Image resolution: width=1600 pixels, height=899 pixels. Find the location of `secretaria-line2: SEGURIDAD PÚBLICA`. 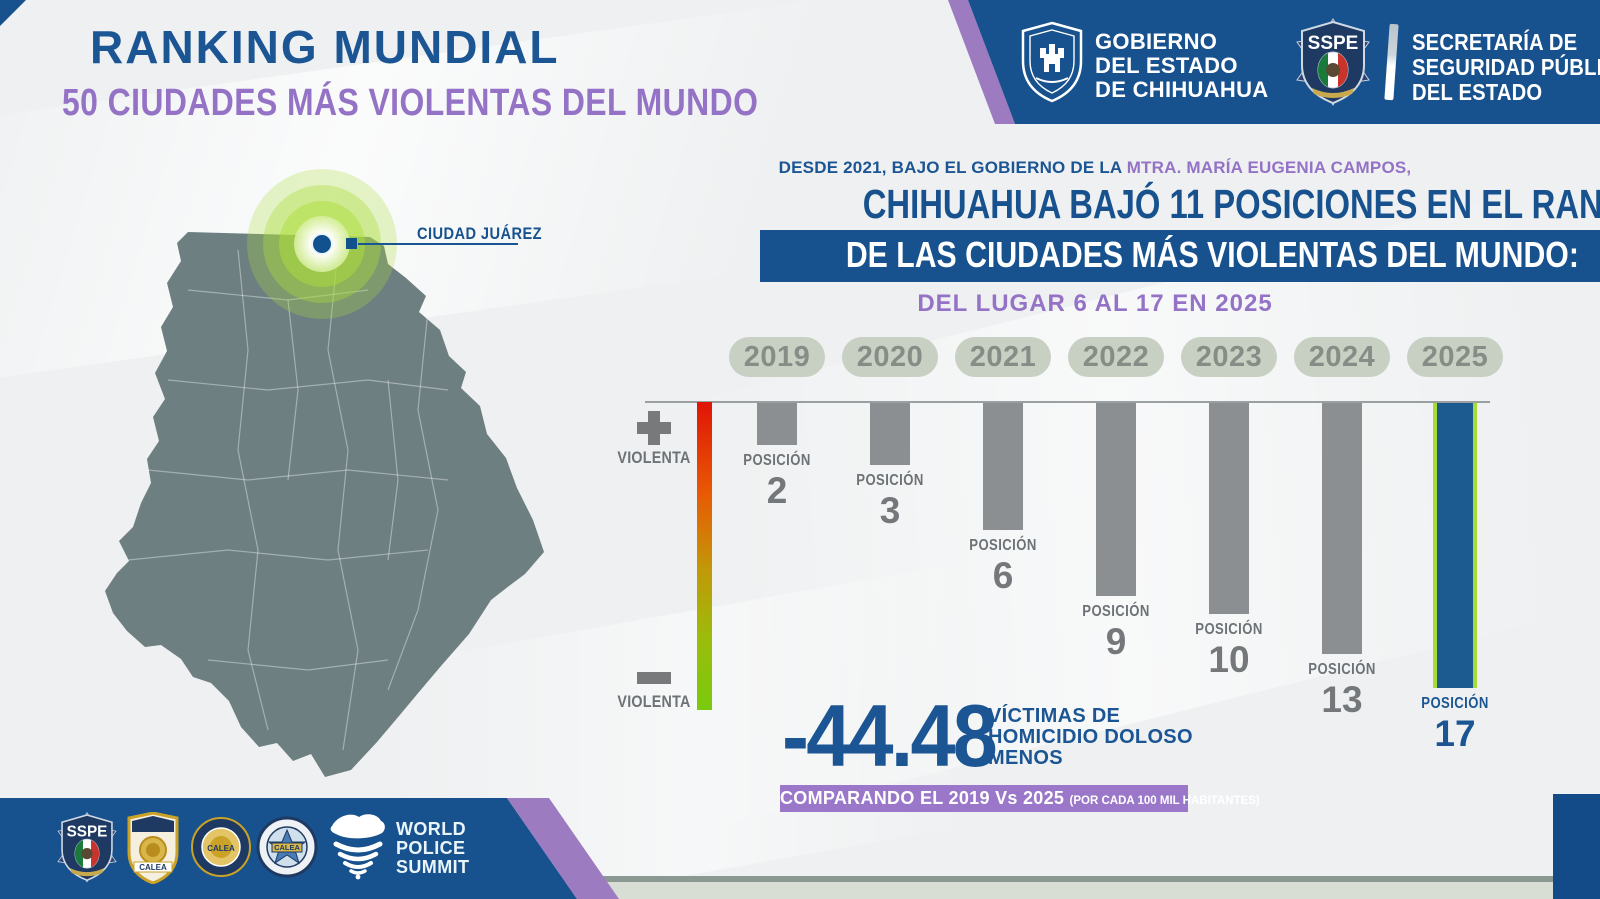

secretaria-line2: SEGURIDAD PÚBLICA is located at coordinates (1506, 67).